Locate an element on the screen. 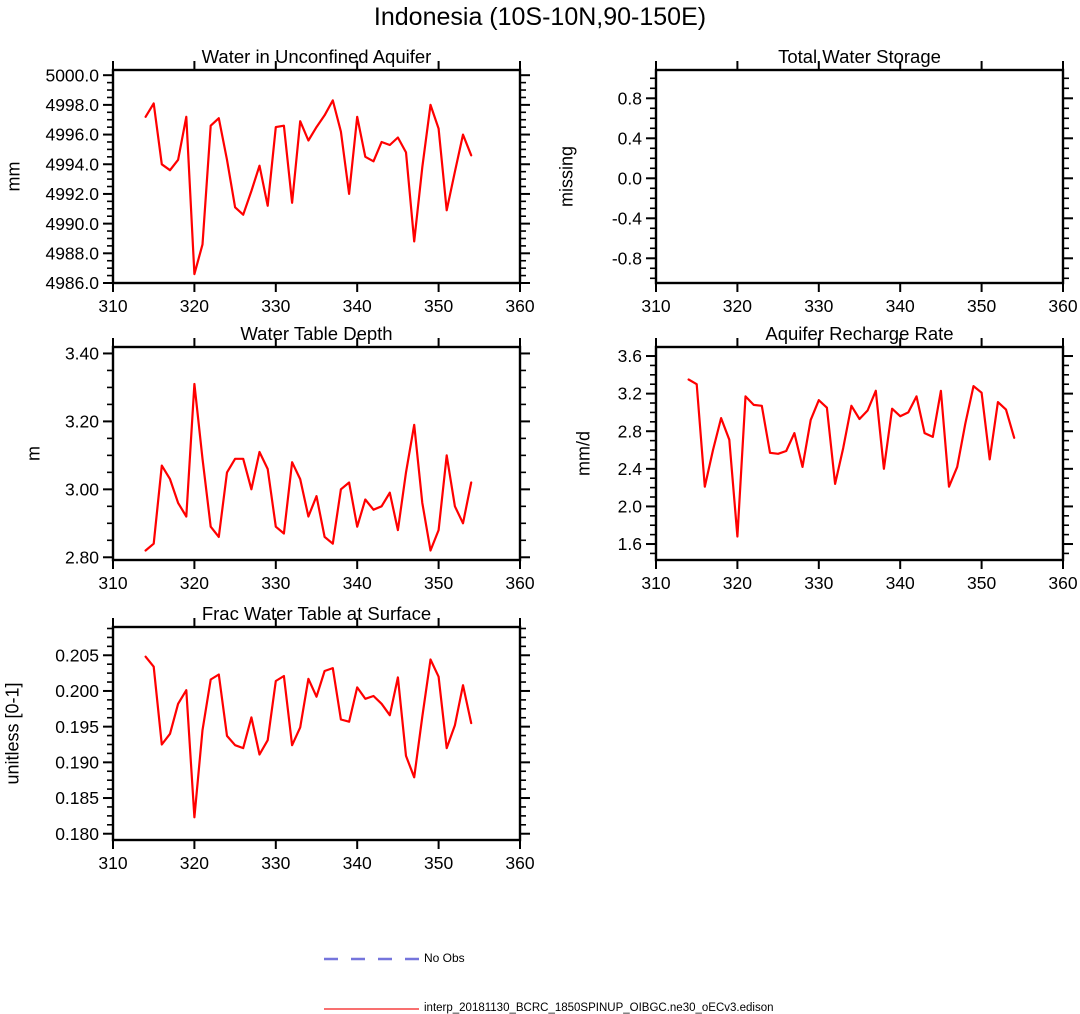 This screenshot has width=1080, height=1014. y-tick-label: 0.185 is located at coordinates (77, 798).